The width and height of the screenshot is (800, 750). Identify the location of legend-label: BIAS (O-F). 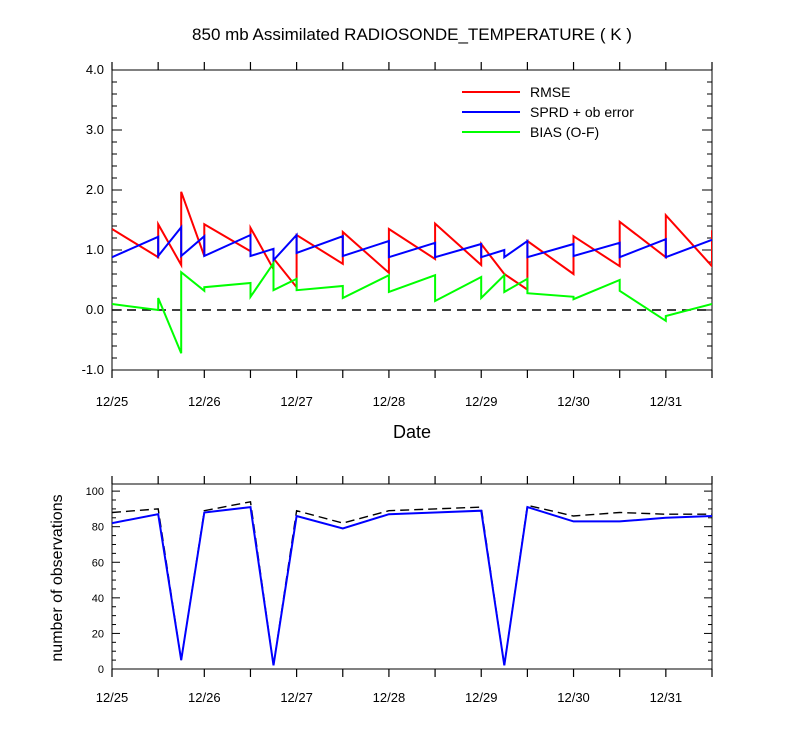
(564, 132).